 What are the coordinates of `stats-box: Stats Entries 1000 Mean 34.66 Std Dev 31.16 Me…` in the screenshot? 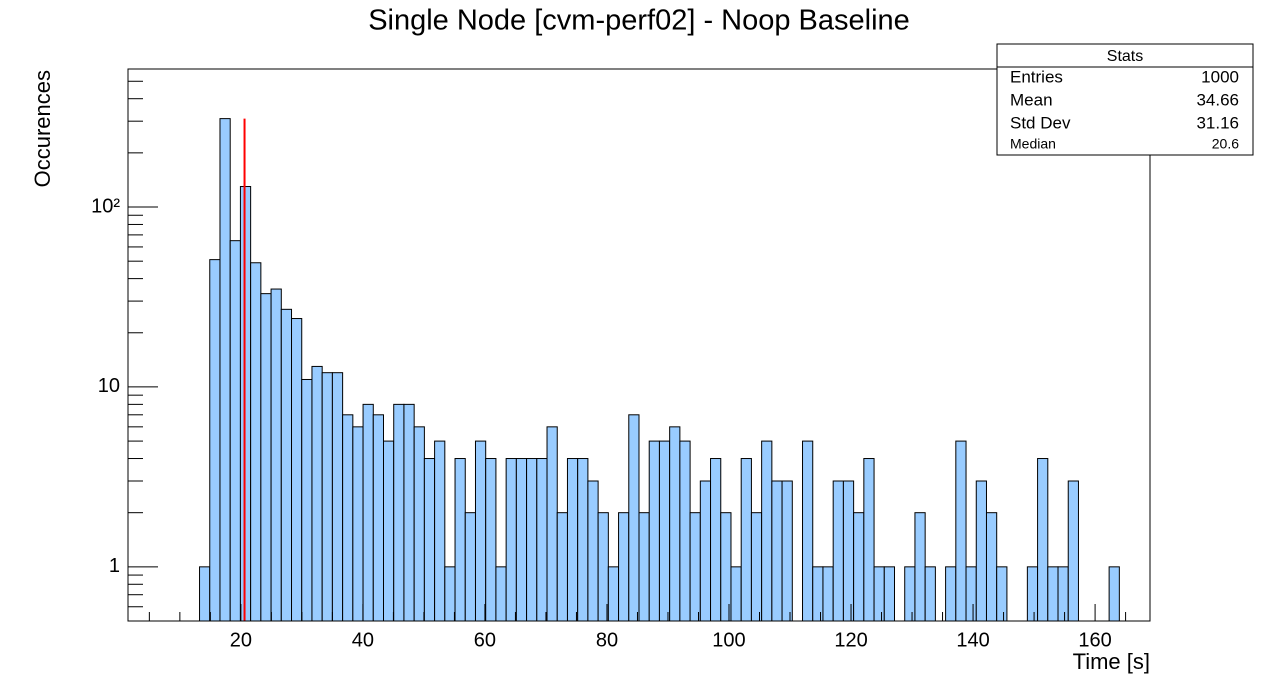 It's located at (1125, 99).